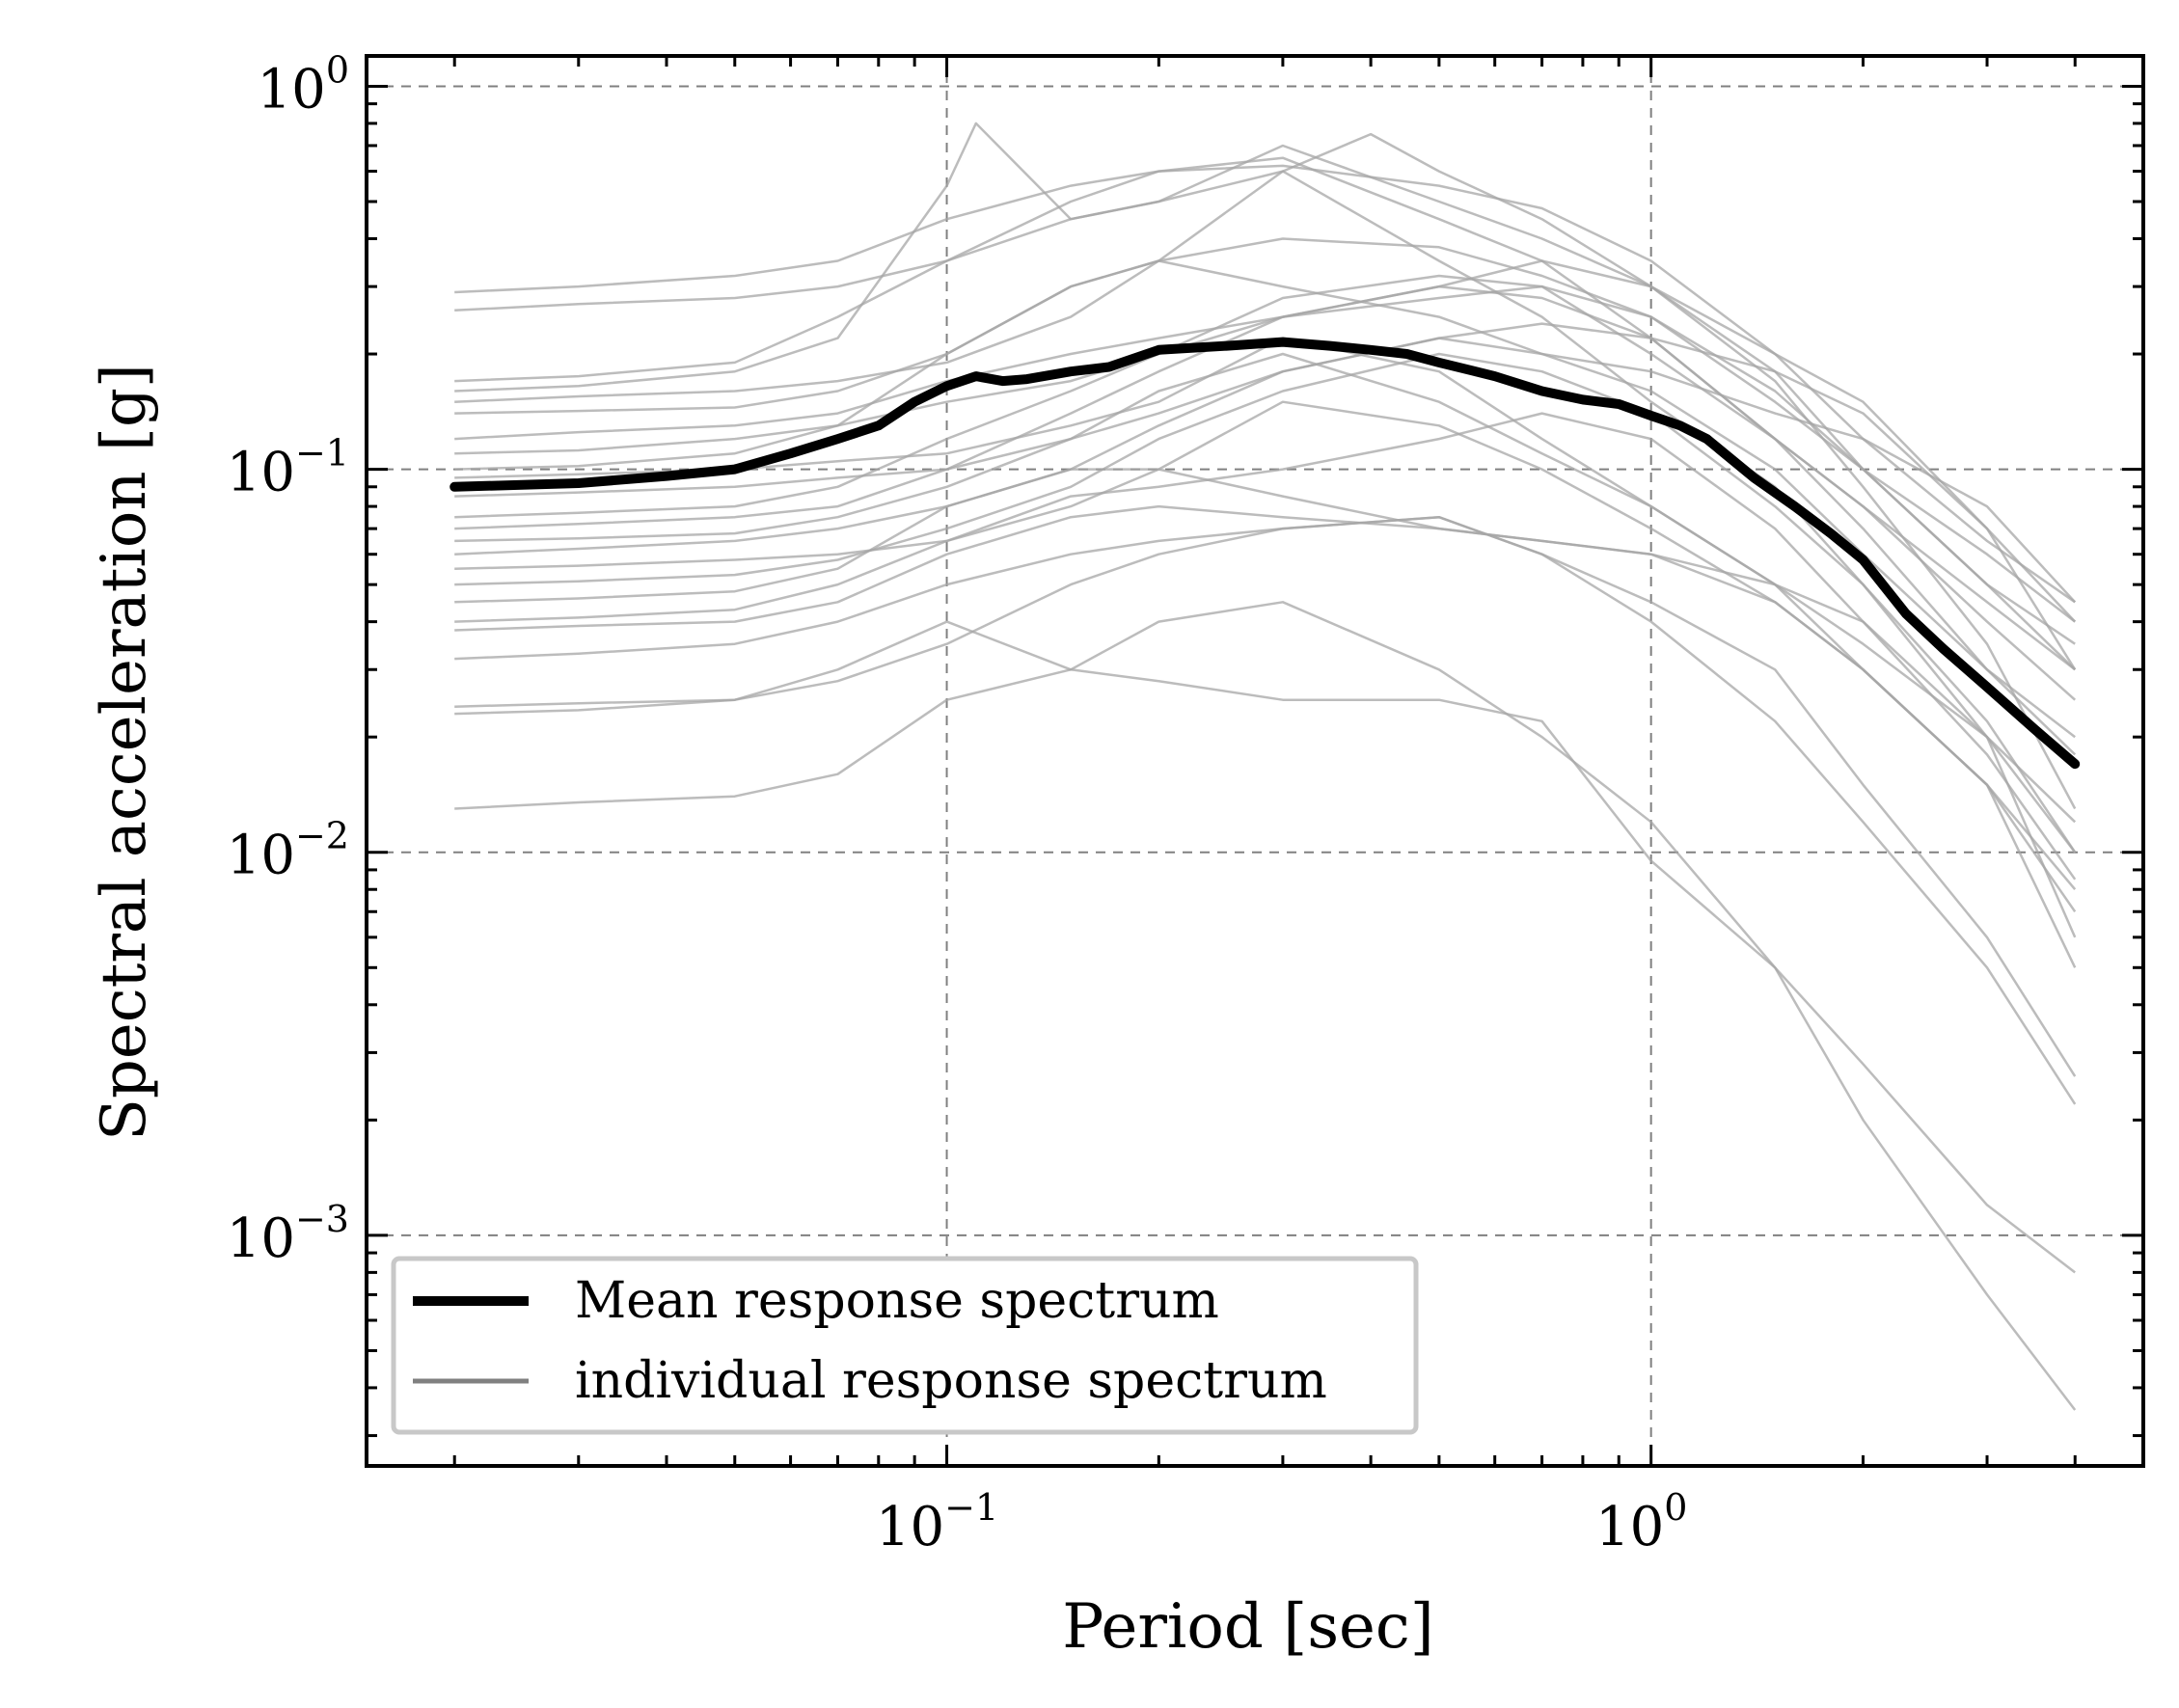  I want to click on y-tick-label: 10⁻³, so click(288, 1234).